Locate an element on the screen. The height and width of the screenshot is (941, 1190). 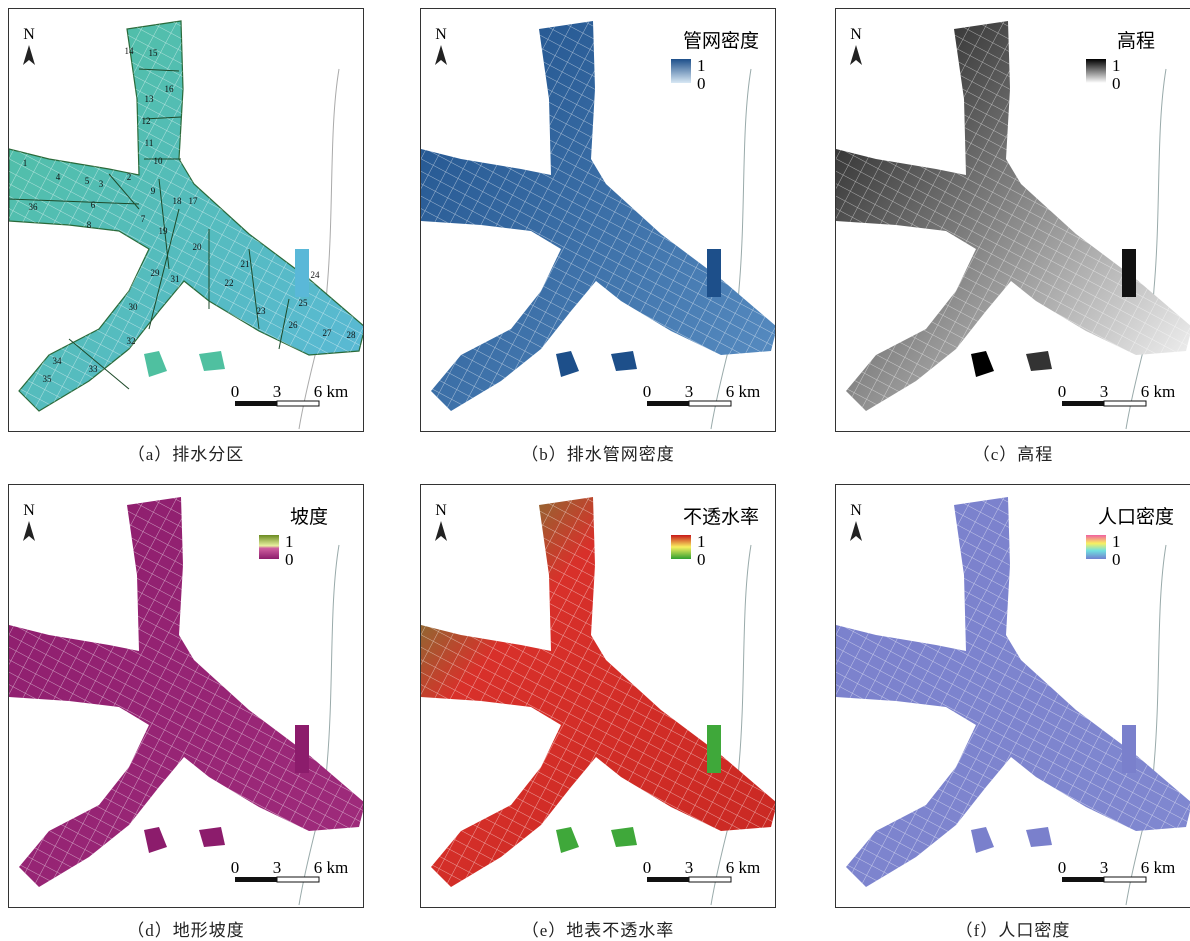
panel-caption: （a）排水分区 is located at coordinates (186, 454).